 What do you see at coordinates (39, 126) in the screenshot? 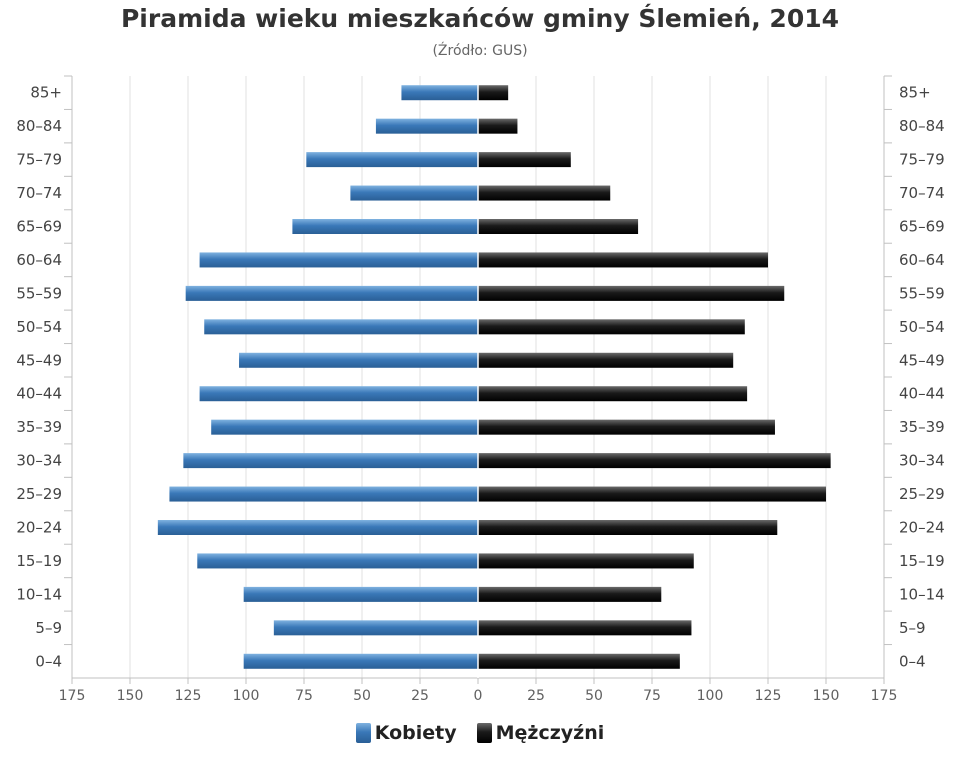
I see `category-label-left: 80–84` at bounding box center [39, 126].